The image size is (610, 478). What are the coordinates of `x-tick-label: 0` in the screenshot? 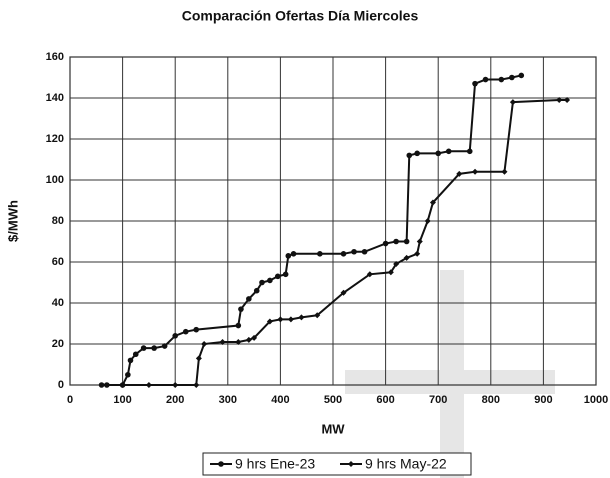 It's located at (70, 400).